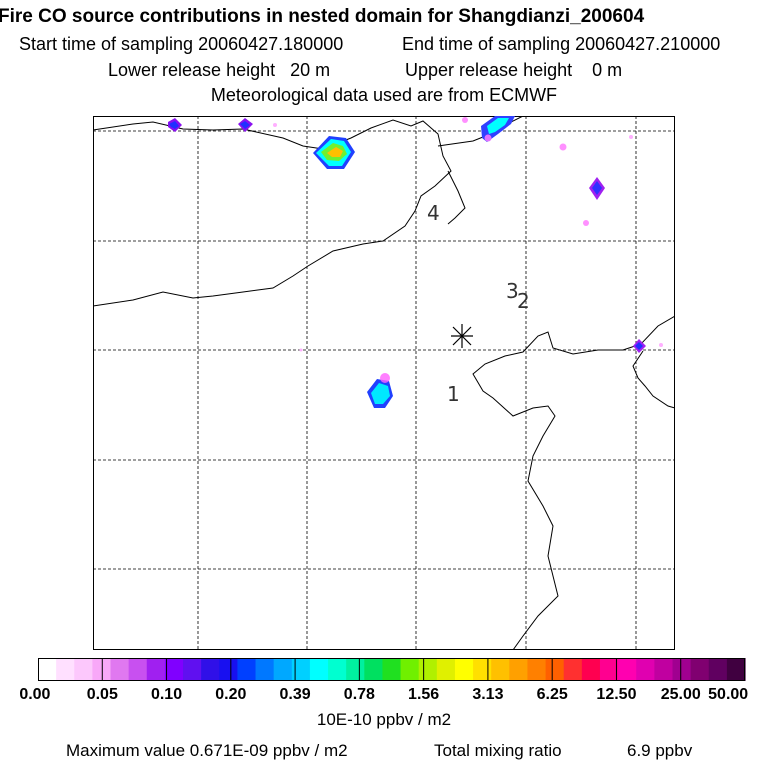  What do you see at coordinates (231, 694) in the screenshot?
I see `colorbar-tick-label: 0.20` at bounding box center [231, 694].